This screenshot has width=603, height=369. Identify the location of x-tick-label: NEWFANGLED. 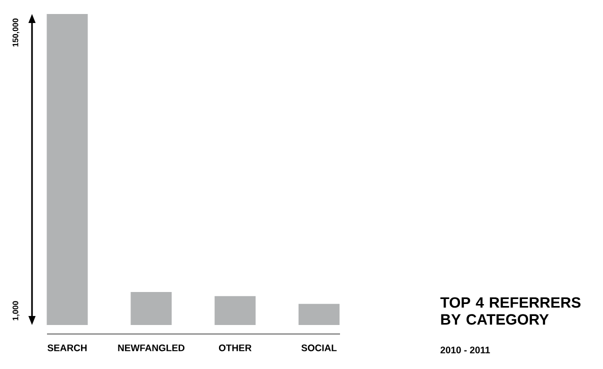
(151, 348).